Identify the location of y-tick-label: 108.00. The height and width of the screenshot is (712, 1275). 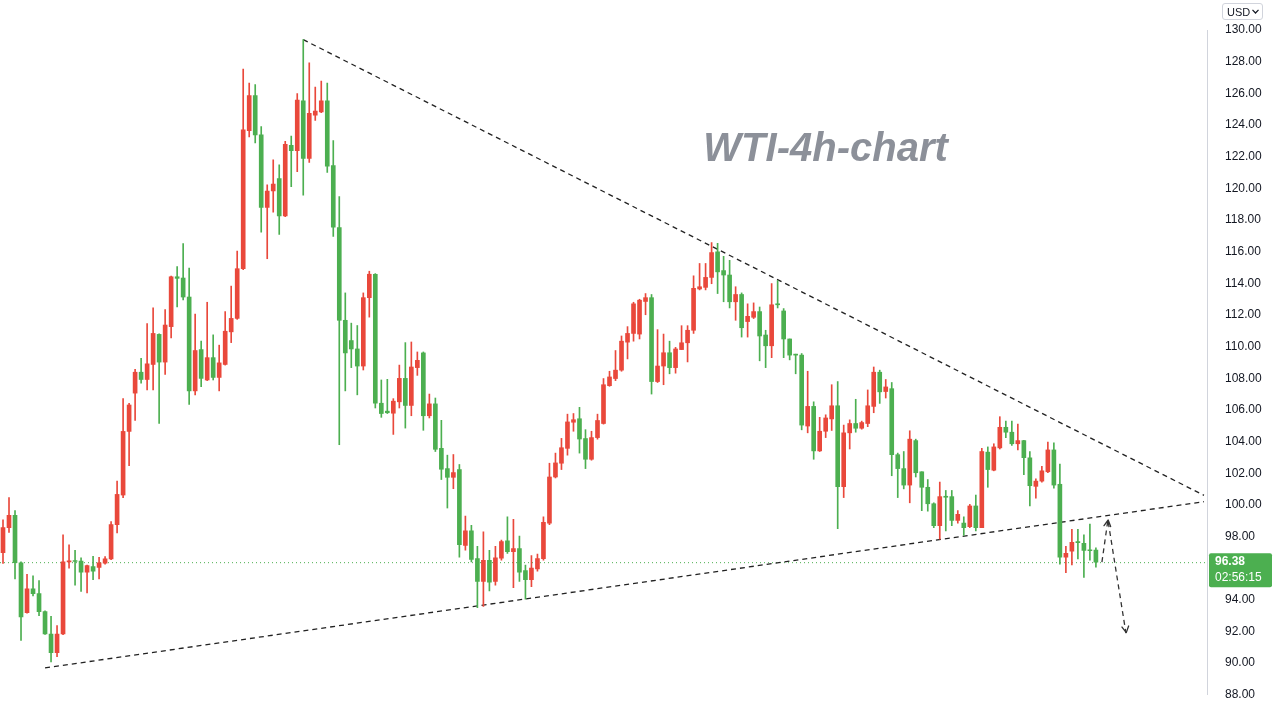
(1244, 377).